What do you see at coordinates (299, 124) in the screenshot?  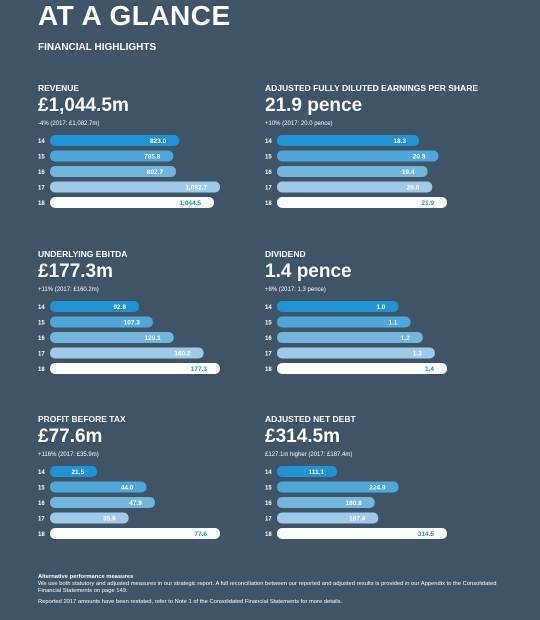 I see `comparison-note: +10% (2017: 20.0 pence)` at bounding box center [299, 124].